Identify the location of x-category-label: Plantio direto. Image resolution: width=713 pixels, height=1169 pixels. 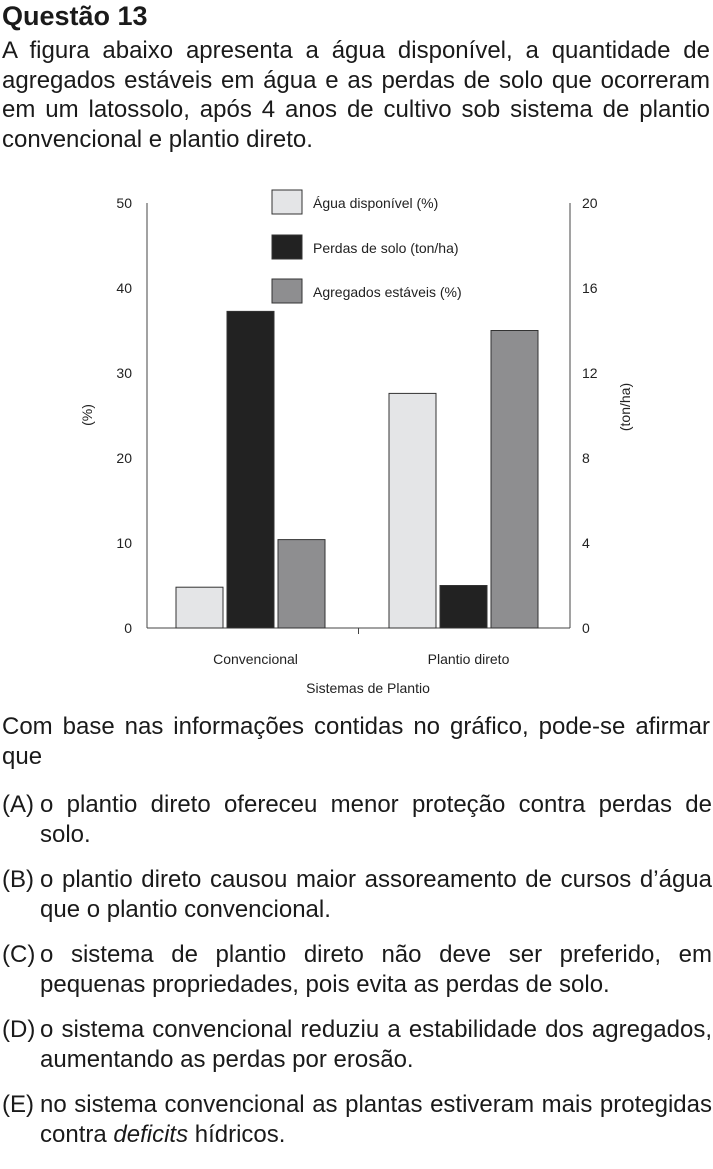
(469, 659).